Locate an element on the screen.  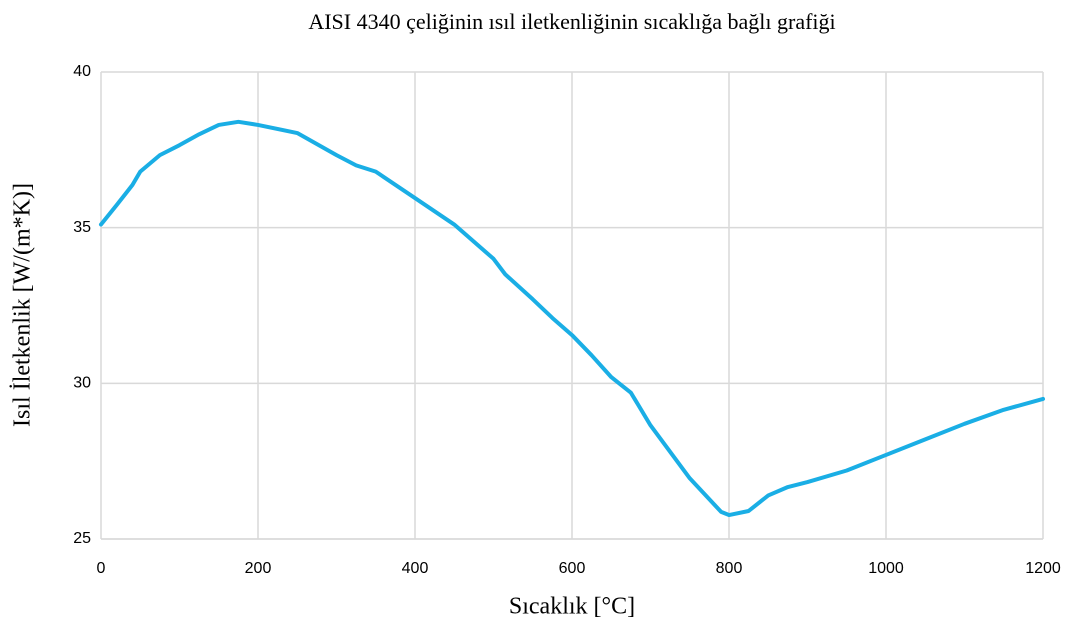
y-axis-label: Isıl İletkenlik [W/(m*K)] is located at coordinates (23, 305).